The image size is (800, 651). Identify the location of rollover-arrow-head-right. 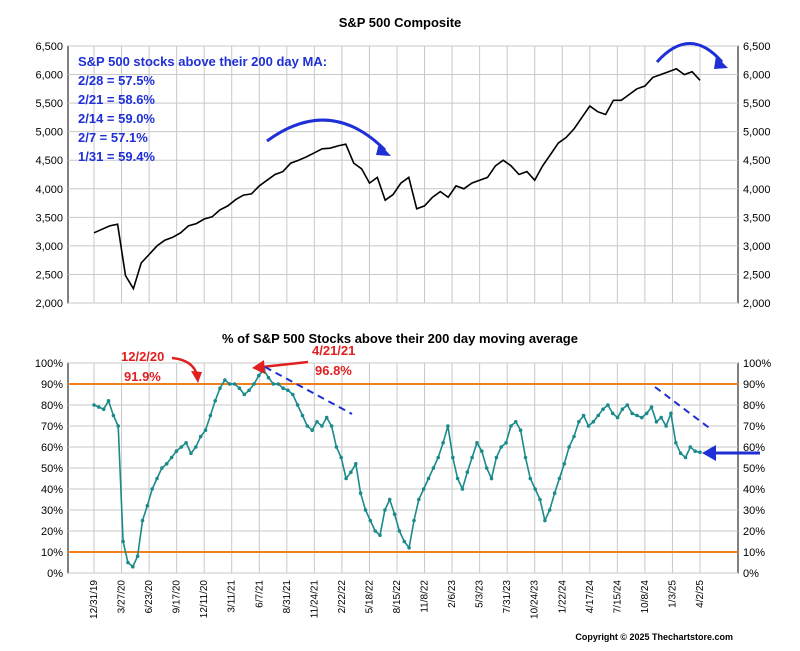
(721, 62).